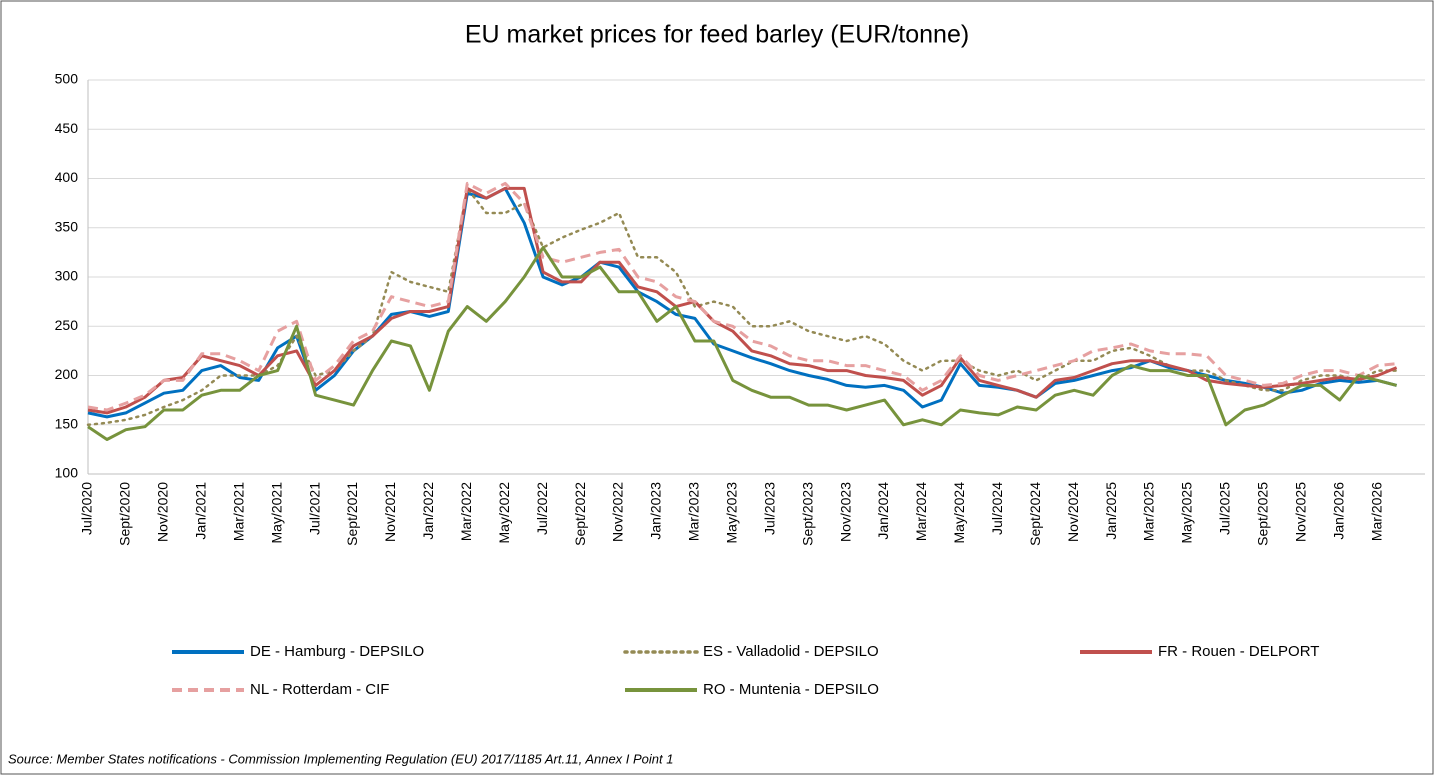 Image resolution: width=1434 pixels, height=780 pixels. Describe the element at coordinates (959, 513) in the screenshot. I see `x-tick-label: May/2024` at that location.